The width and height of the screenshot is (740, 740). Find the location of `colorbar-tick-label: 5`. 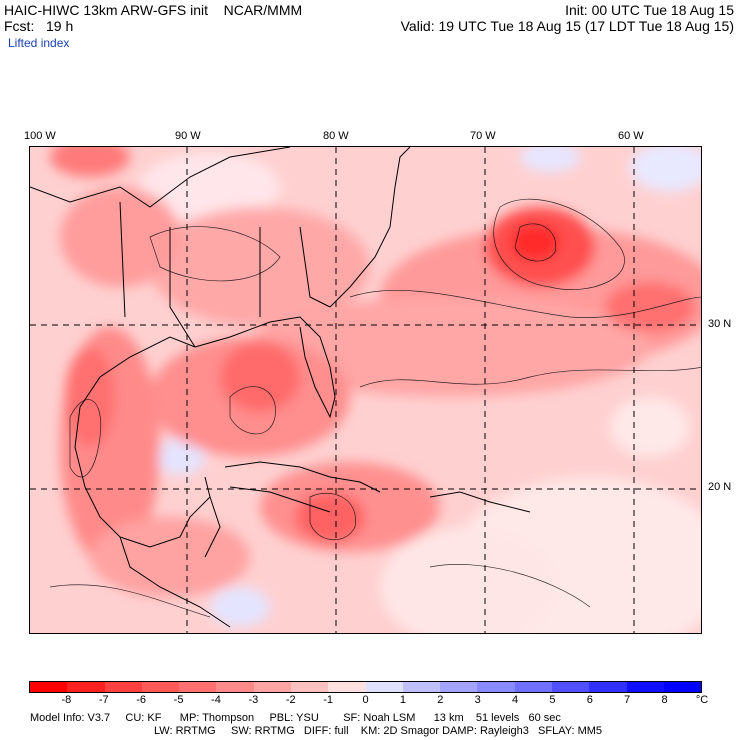

colorbar-tick-label: 5 is located at coordinates (552, 700).